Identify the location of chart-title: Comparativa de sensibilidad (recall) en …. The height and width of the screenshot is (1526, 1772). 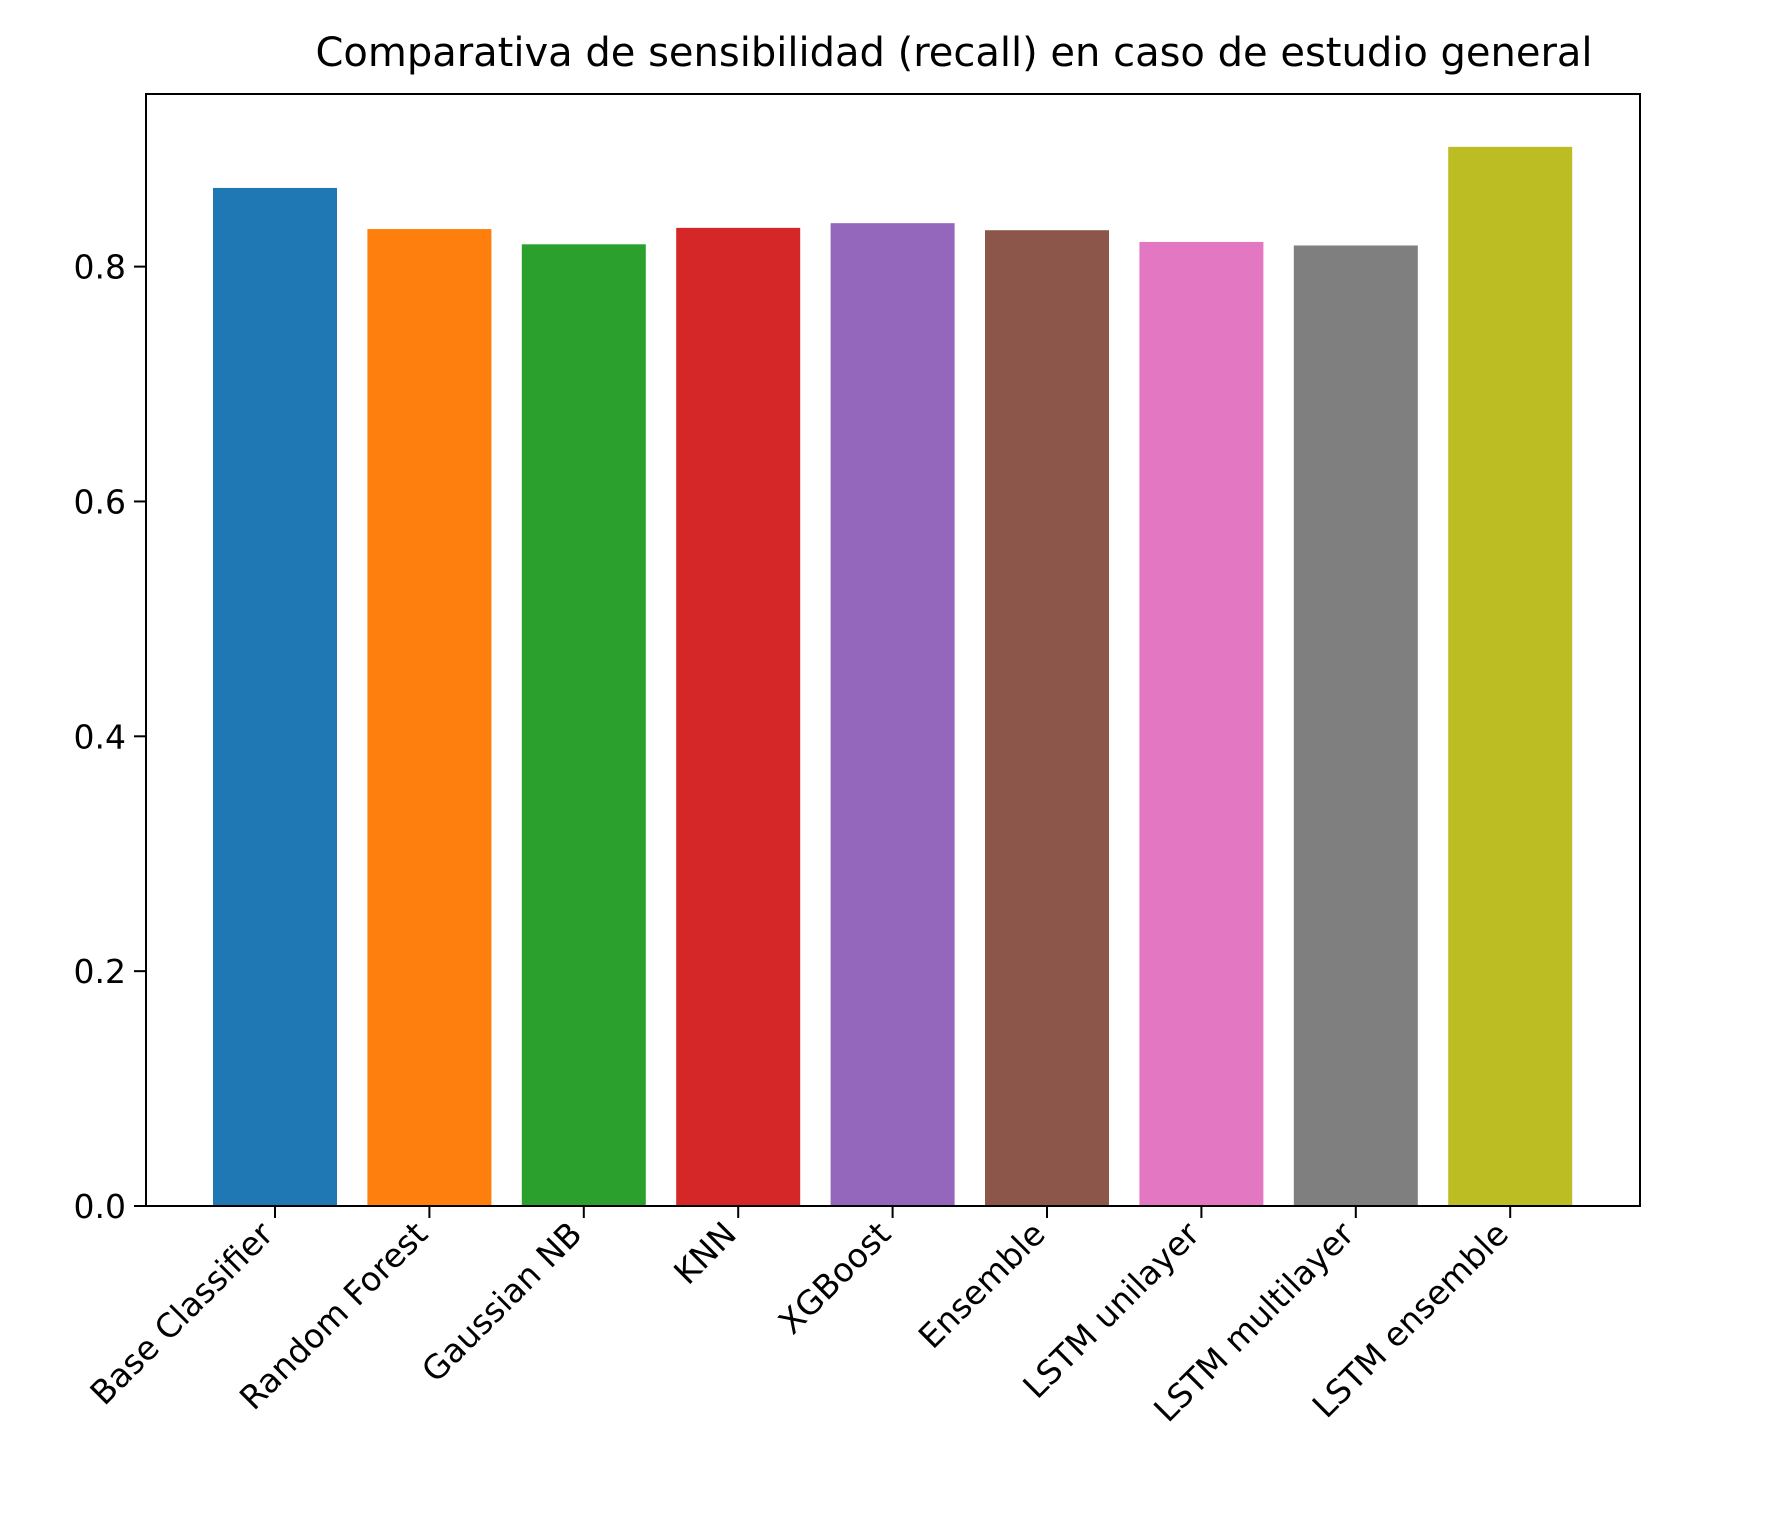
(953, 53).